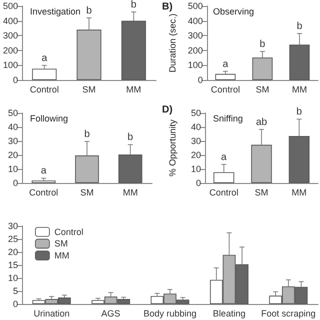 The image size is (320, 320). I want to click on x-tick-label: Urination, so click(52, 313).